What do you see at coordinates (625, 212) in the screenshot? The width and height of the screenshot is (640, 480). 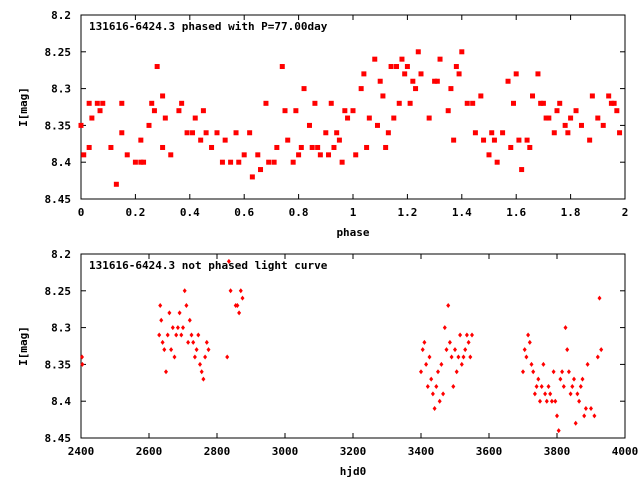 I see `phased-x-tick-label: 2` at bounding box center [625, 212].